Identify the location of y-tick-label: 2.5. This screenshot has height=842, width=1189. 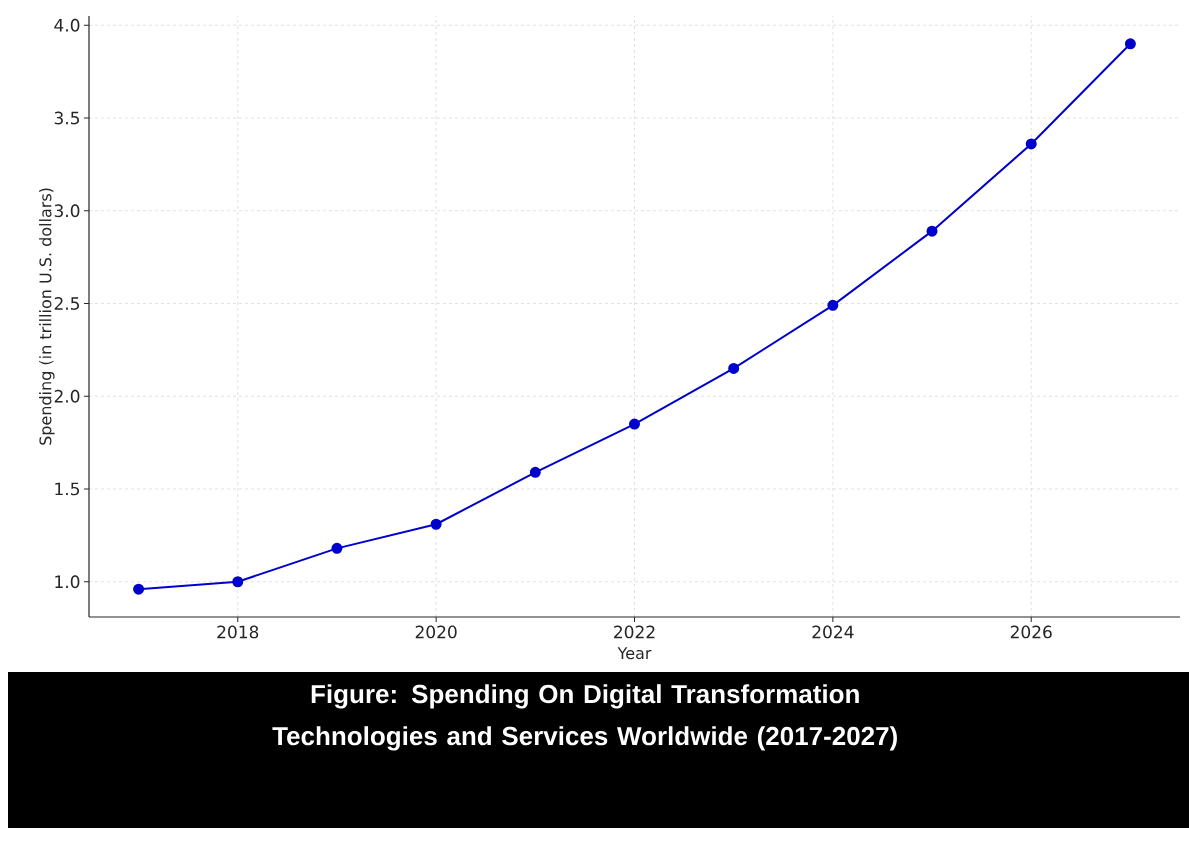
(67, 303).